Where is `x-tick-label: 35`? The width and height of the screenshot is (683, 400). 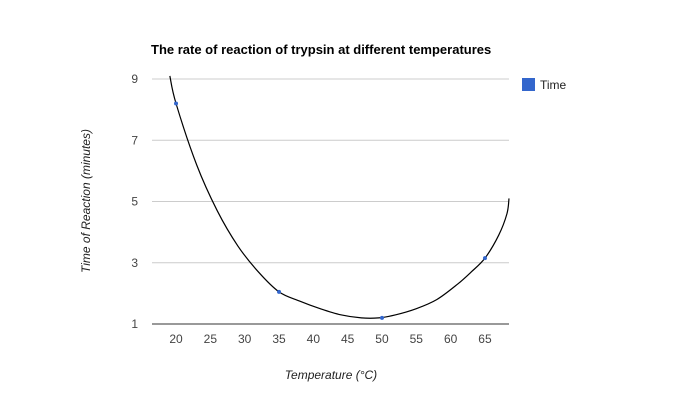
x-tick-label: 35 is located at coordinates (279, 339).